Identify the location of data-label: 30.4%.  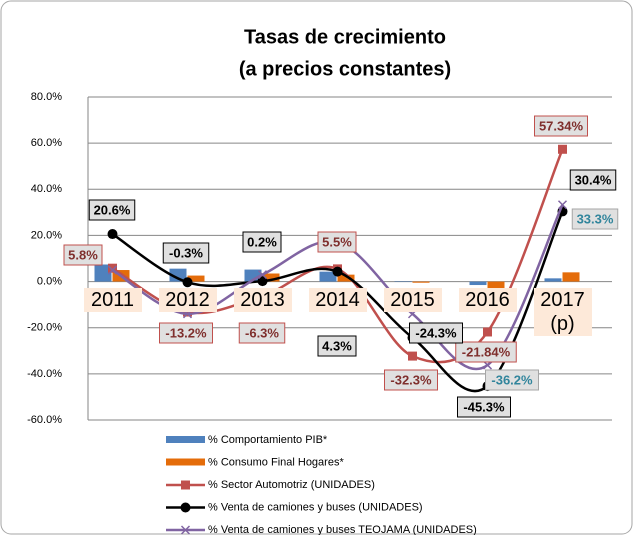
(593, 179).